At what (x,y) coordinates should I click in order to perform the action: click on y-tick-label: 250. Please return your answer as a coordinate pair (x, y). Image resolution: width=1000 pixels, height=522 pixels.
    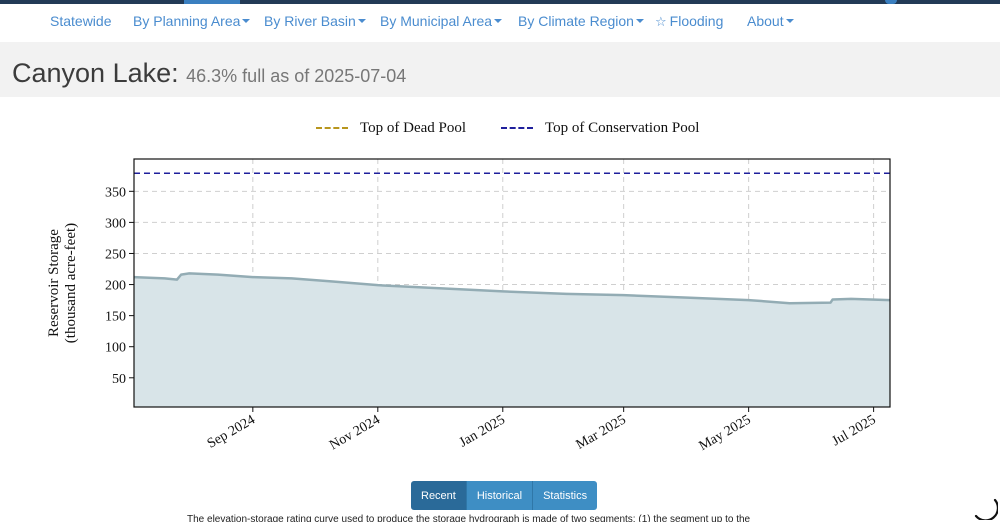
    Looking at the image, I should click on (115, 254).